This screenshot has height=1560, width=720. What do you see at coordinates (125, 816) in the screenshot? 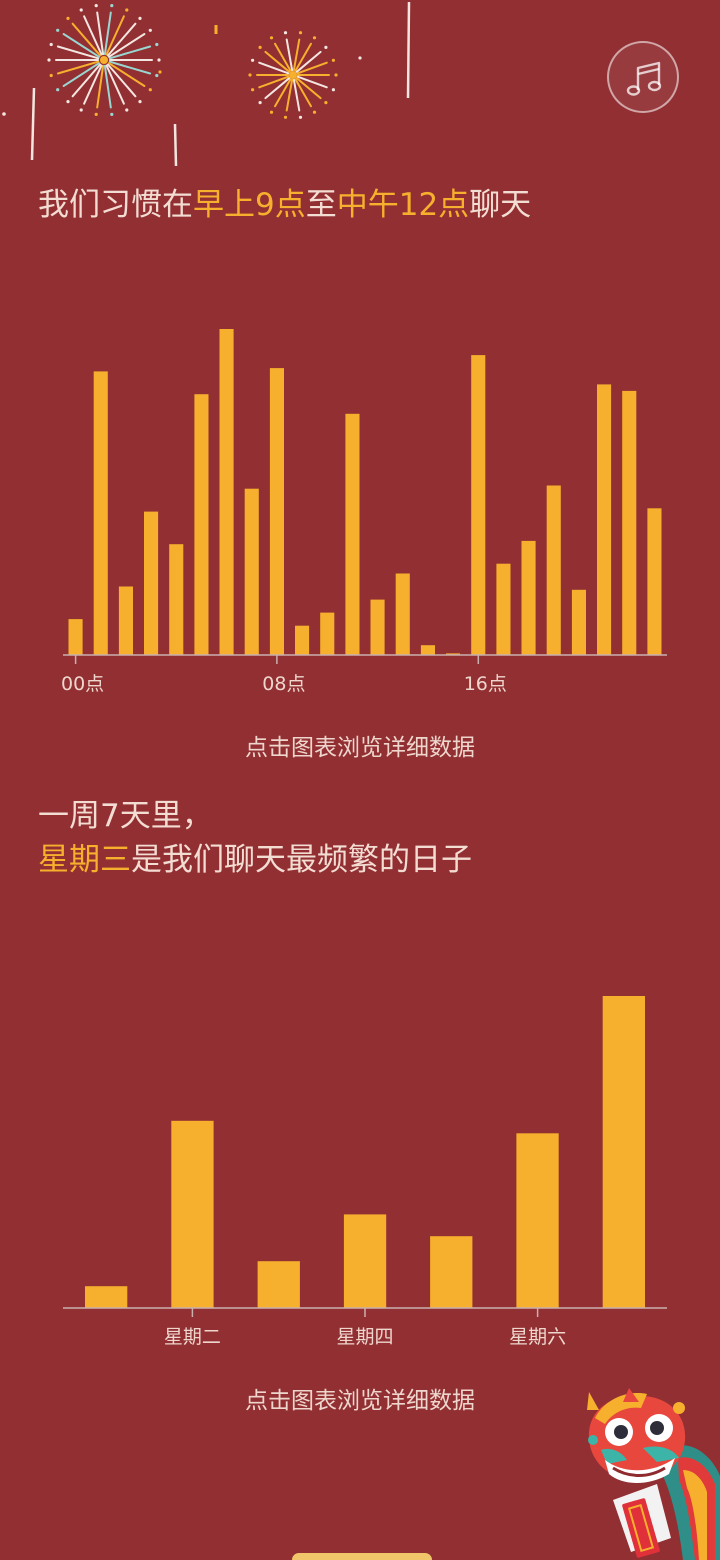
I see `weekday-headline-line1: 一周7天里，` at bounding box center [125, 816].